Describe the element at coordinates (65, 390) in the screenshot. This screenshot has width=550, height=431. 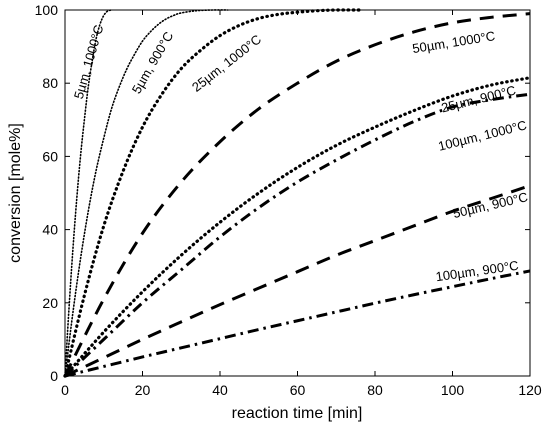
I see `x-tick-label: 0` at that location.